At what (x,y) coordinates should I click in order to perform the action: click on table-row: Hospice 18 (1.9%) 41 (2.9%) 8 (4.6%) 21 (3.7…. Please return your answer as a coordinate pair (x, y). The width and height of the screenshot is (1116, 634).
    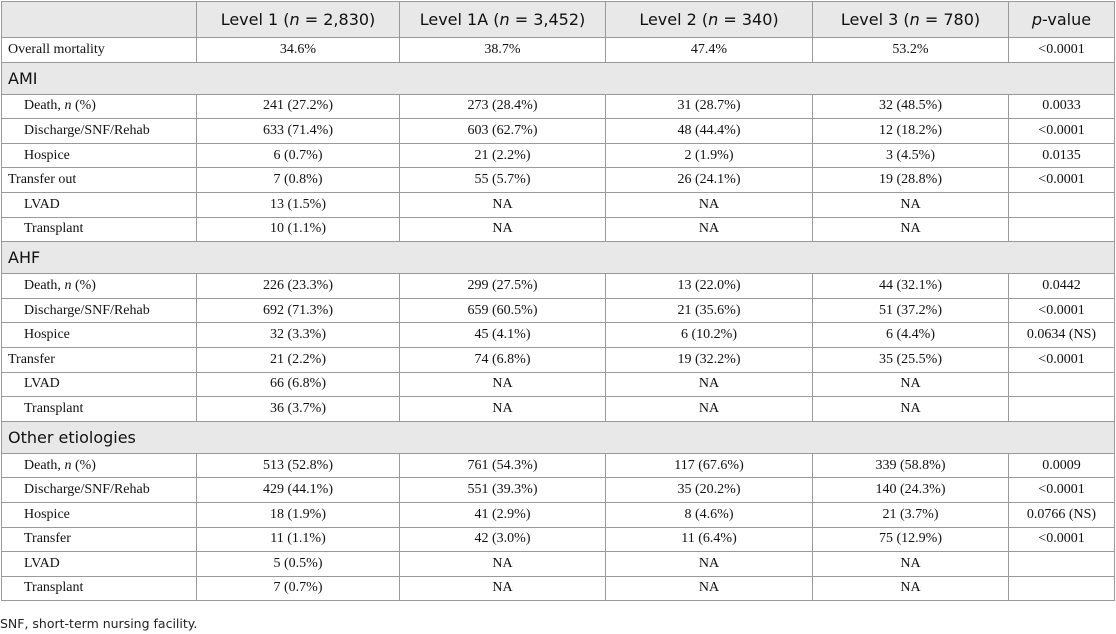
    Looking at the image, I should click on (558, 514).